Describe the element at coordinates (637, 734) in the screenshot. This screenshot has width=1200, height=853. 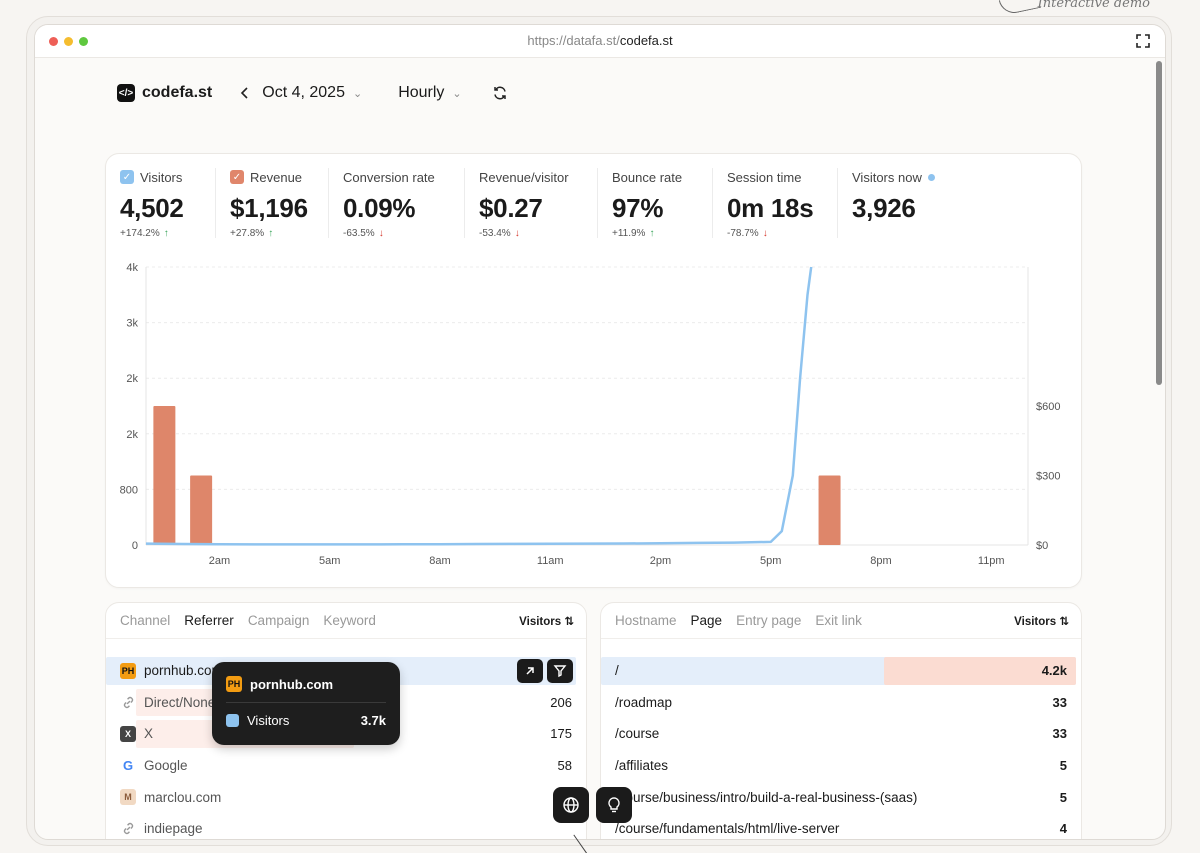
I see `page-label: /course` at that location.